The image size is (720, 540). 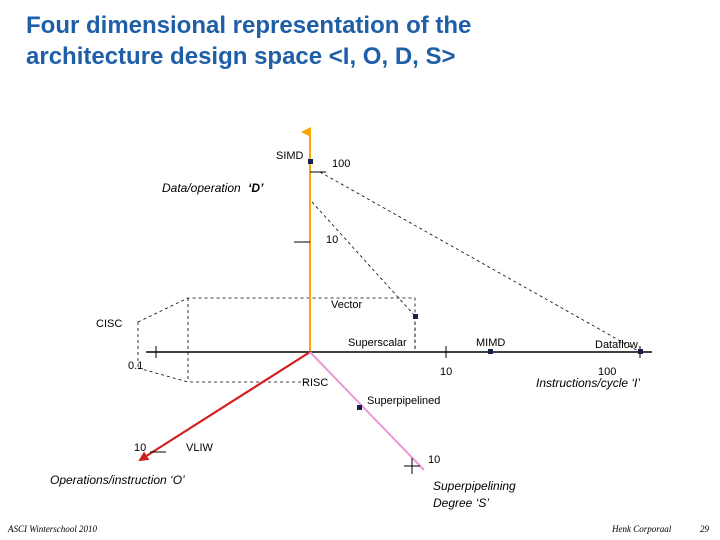 What do you see at coordinates (474, 486) in the screenshot?
I see `s-axis-label-line-1: Superpipelining` at bounding box center [474, 486].